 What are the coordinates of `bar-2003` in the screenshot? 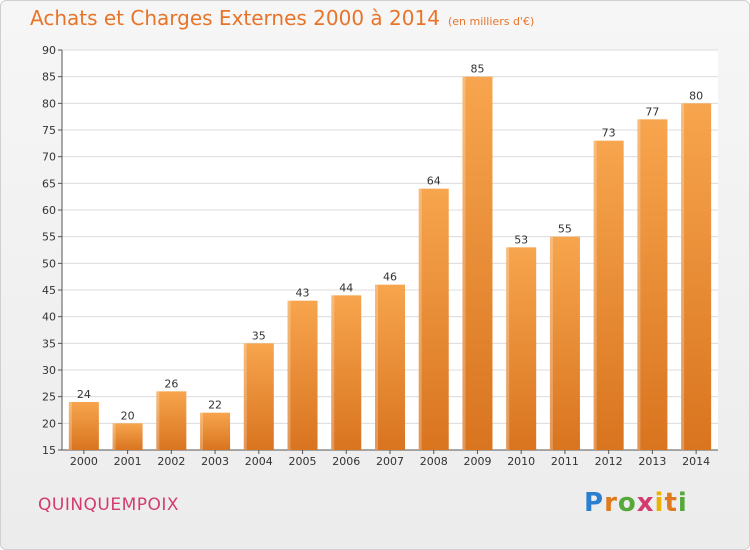 It's located at (215, 431).